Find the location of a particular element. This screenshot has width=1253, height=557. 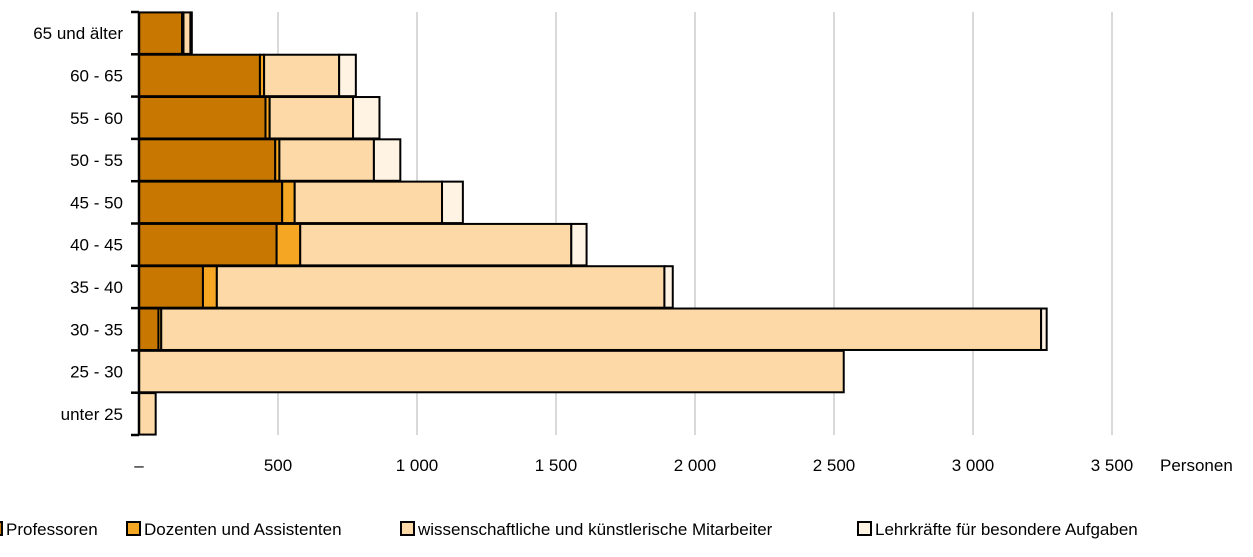

y-tick-label-0: 65 und älter is located at coordinates (78, 33).